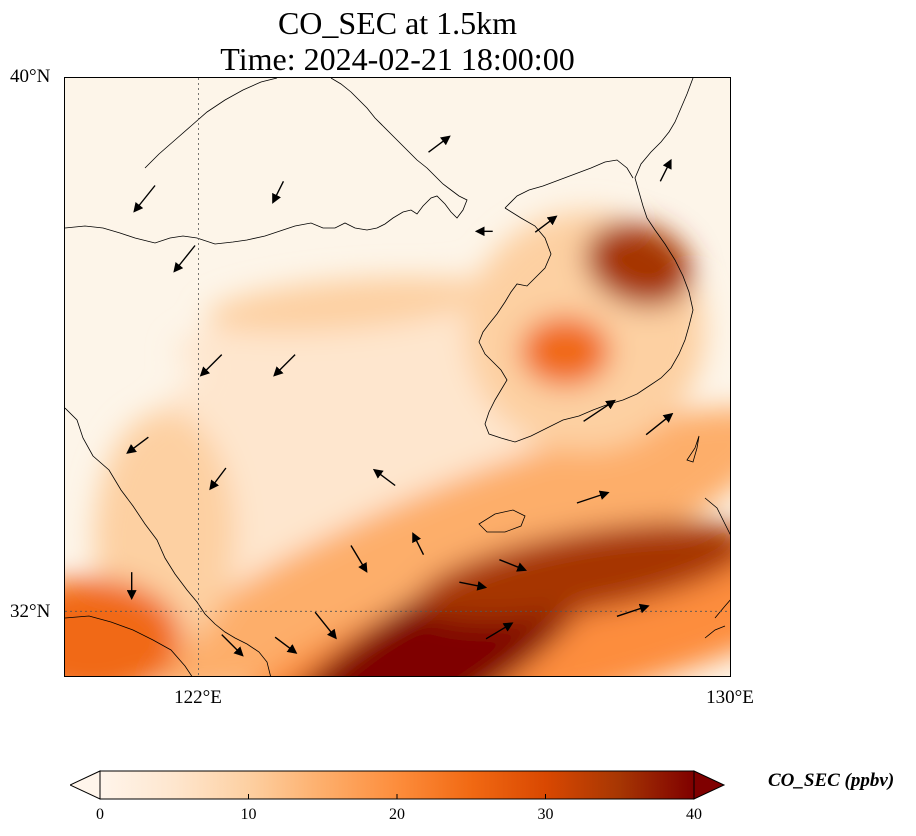 Image resolution: width=916 pixels, height=836 pixels. Describe the element at coordinates (100, 814) in the screenshot. I see `colorbar-tick-label-0: 0` at that location.